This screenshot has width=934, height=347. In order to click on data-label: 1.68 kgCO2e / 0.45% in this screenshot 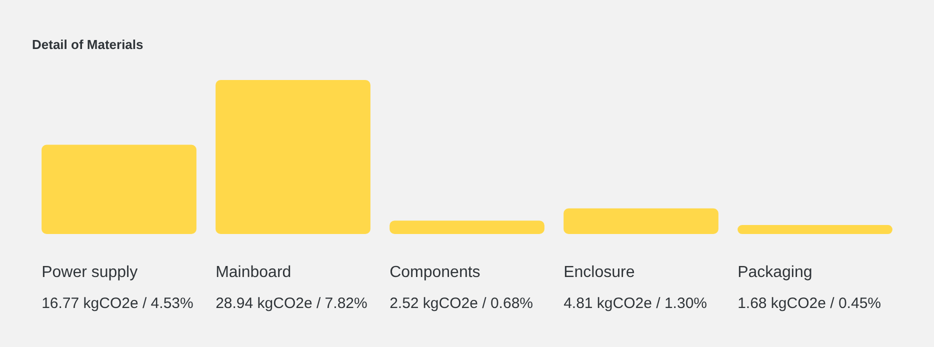, I will do `click(810, 303)`.